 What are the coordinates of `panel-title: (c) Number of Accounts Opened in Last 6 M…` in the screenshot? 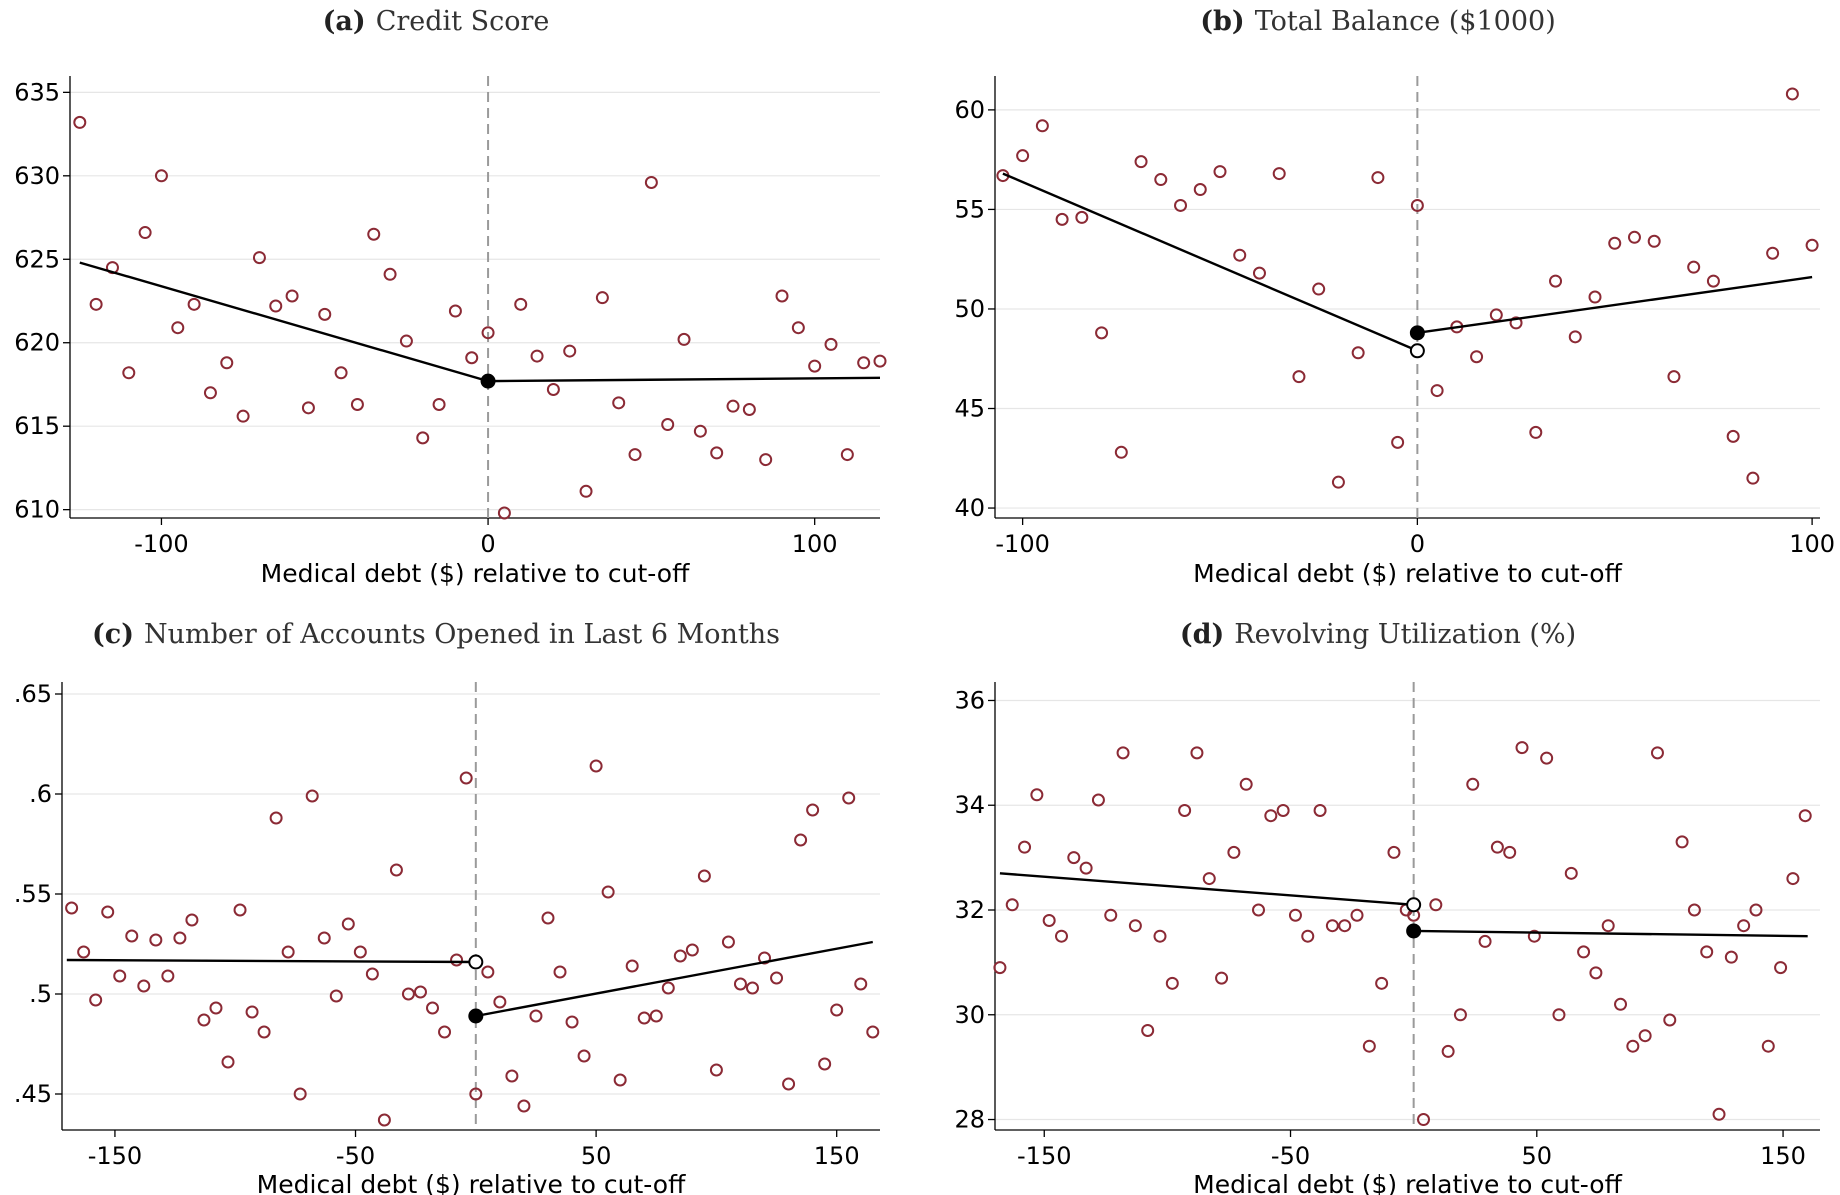 It's located at (436, 634).